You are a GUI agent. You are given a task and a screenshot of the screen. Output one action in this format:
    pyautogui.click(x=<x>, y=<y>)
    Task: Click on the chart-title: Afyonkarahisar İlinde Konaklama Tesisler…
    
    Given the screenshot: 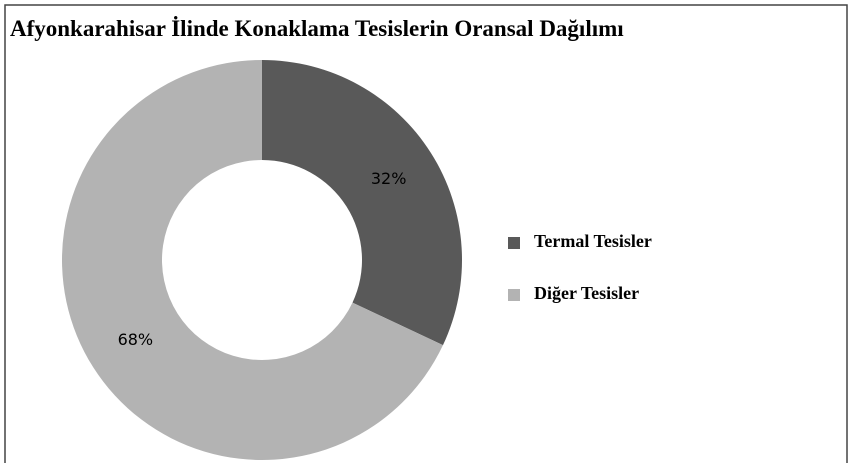 What is the action you would take?
    pyautogui.click(x=317, y=28)
    